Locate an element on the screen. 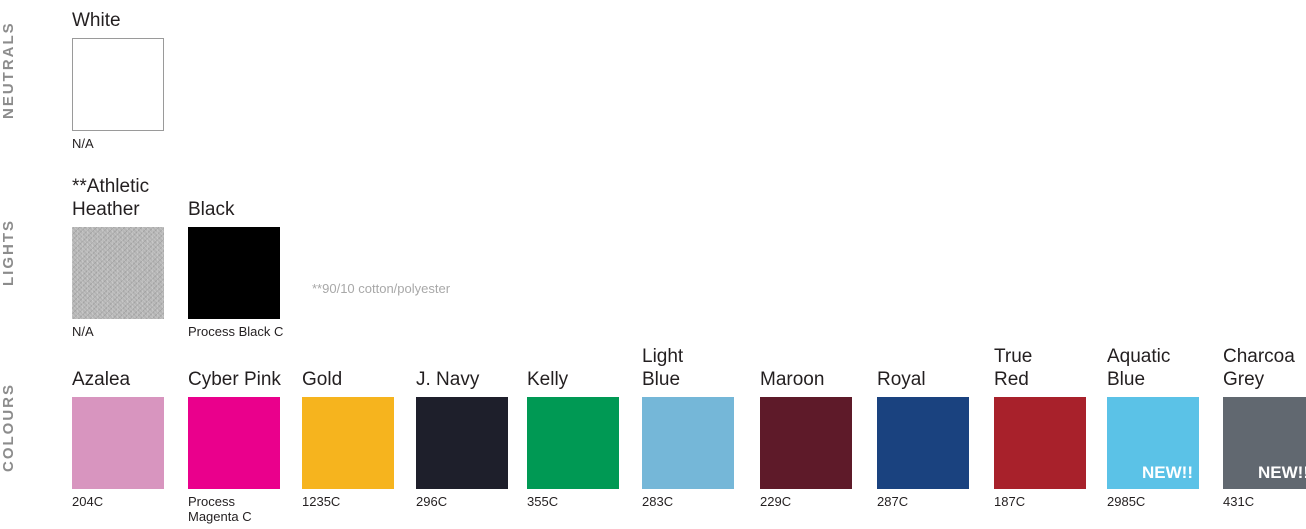 This screenshot has height=529, width=1306. swatch-name: **Athletic Heather is located at coordinates (111, 198).